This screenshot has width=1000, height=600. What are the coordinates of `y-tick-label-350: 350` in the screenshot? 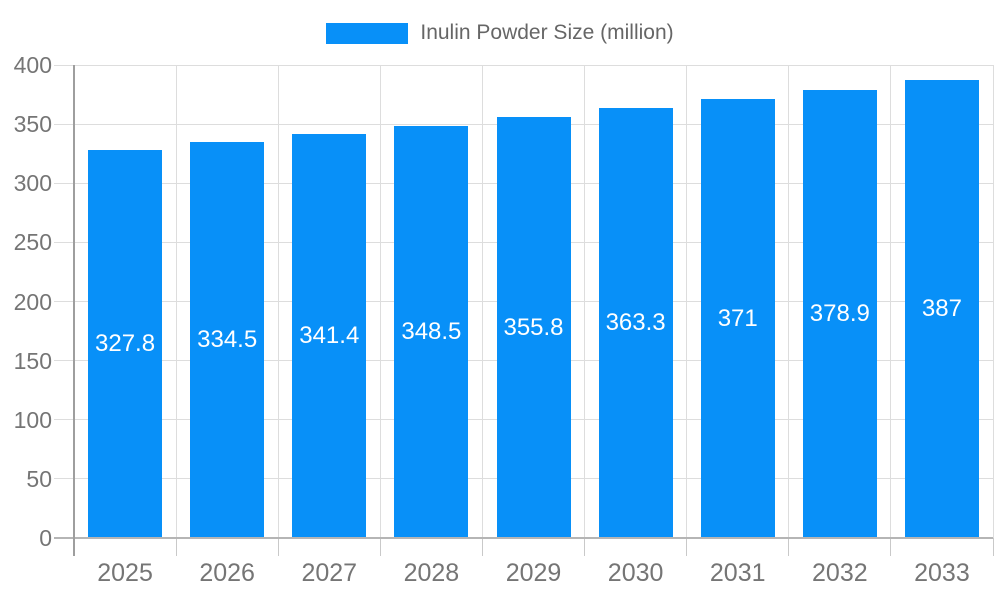 It's located at (32, 124).